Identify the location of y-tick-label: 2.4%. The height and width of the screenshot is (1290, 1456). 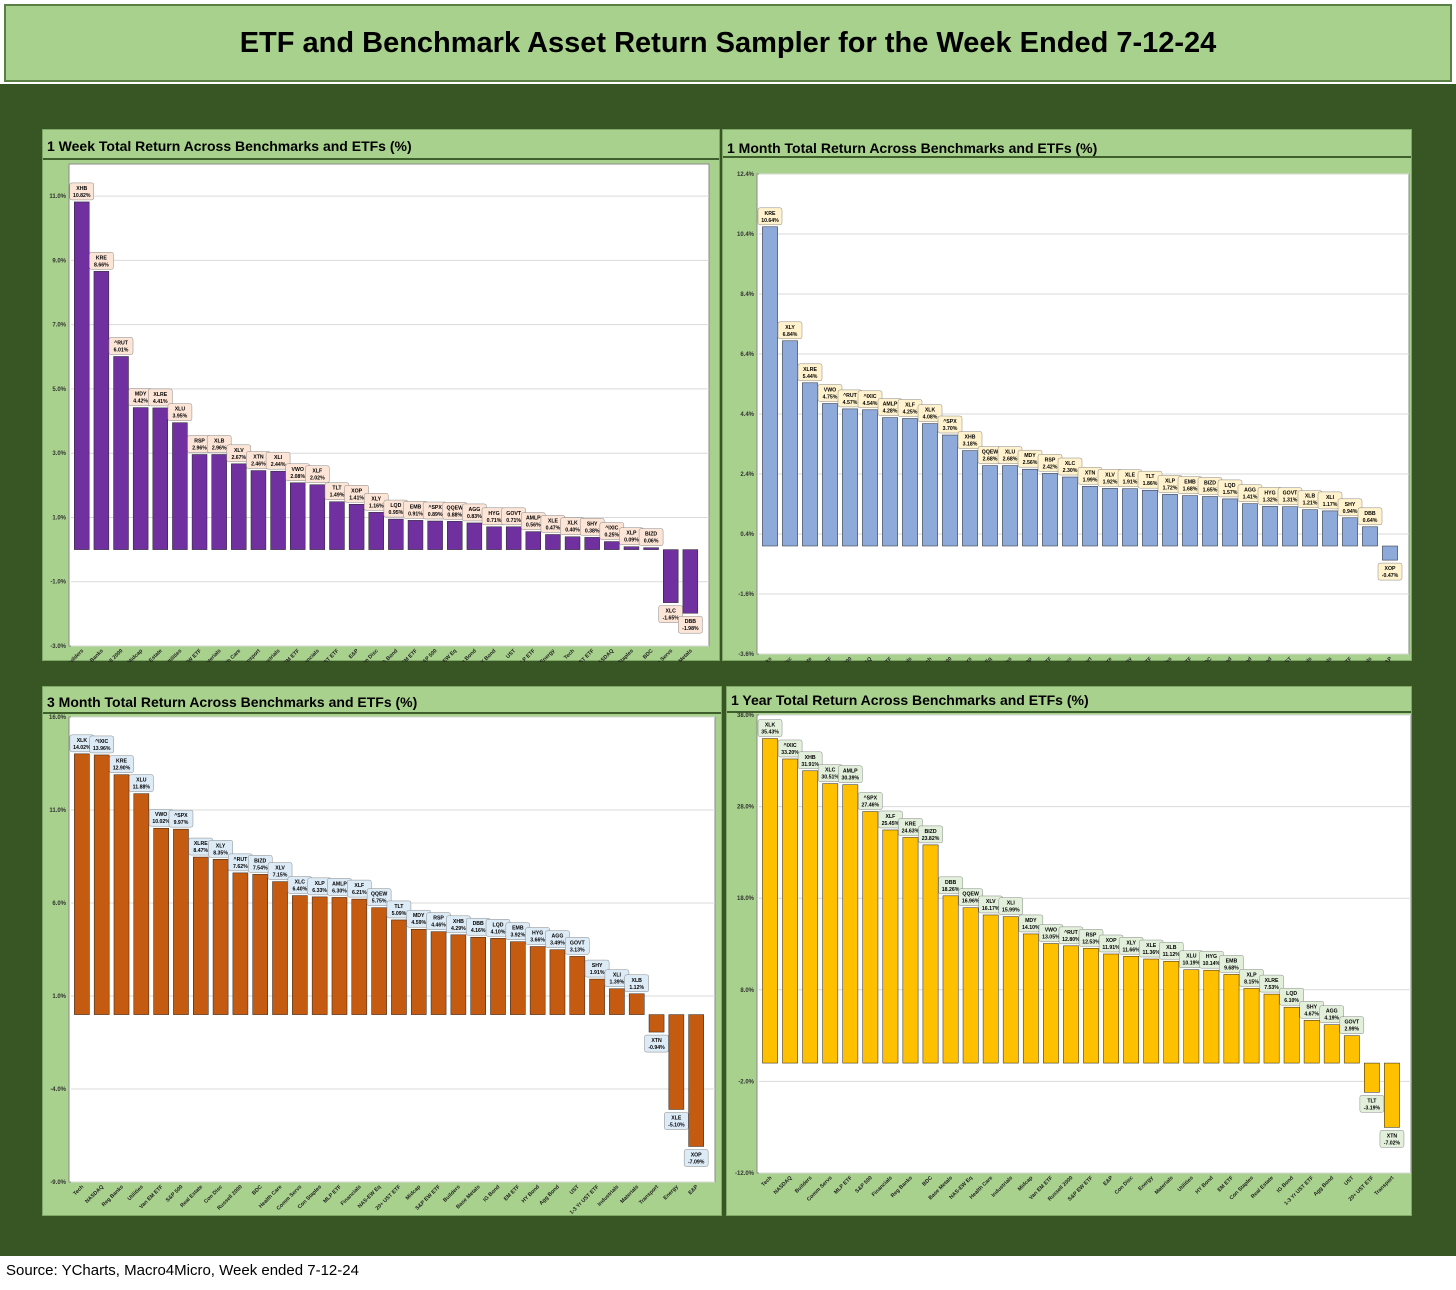
(747, 475).